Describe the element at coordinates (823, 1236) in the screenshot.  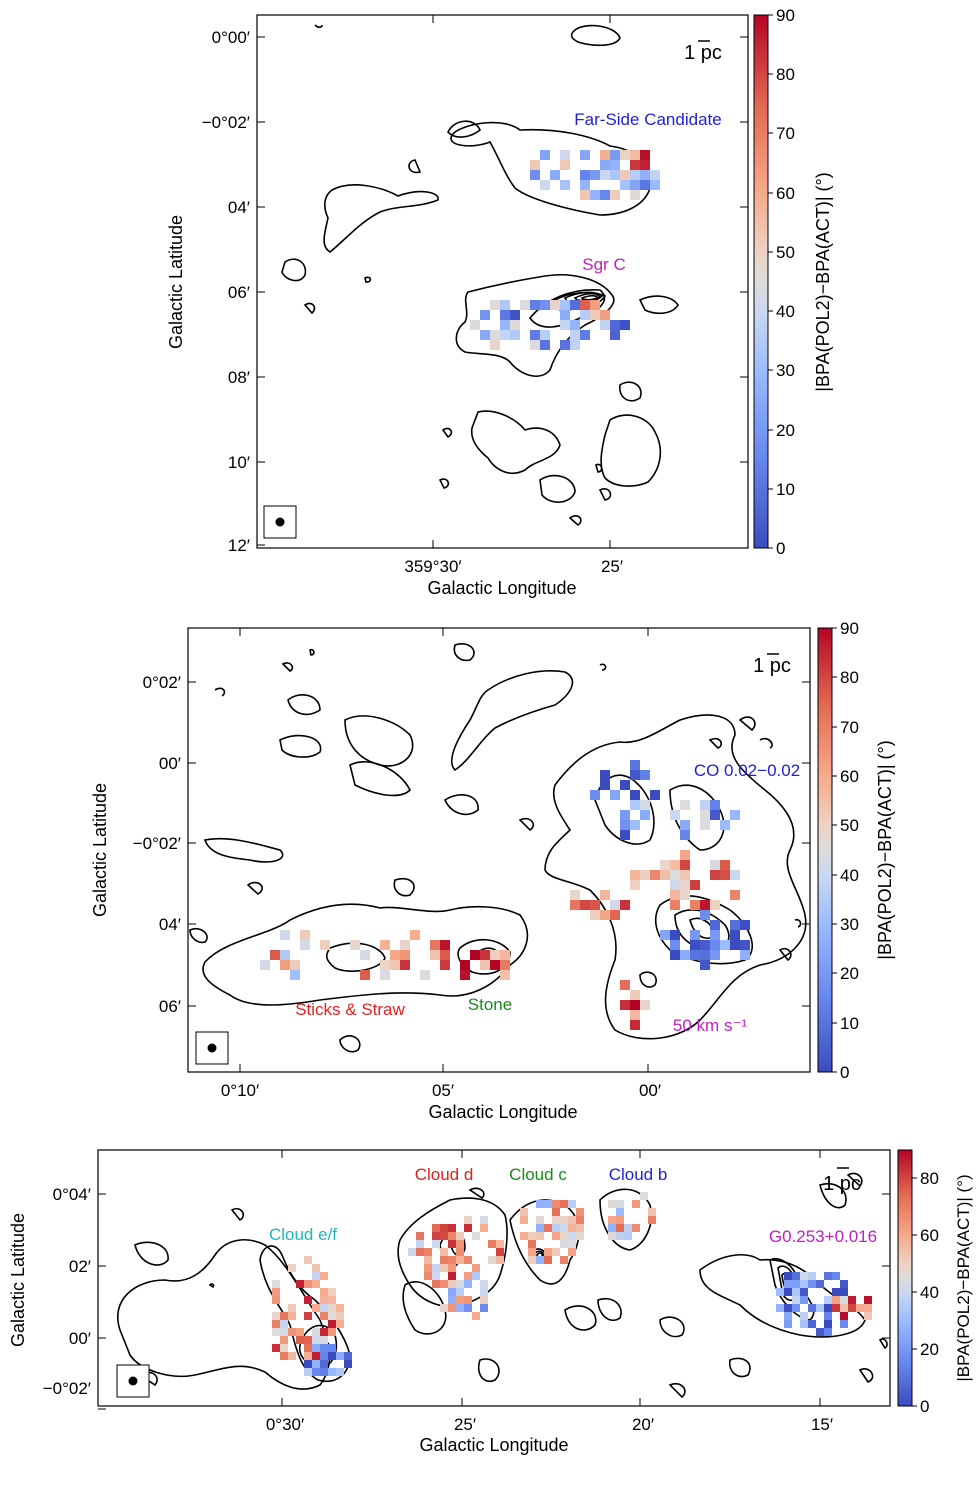
I see `annotation-g0253: G0.253+0.016` at that location.